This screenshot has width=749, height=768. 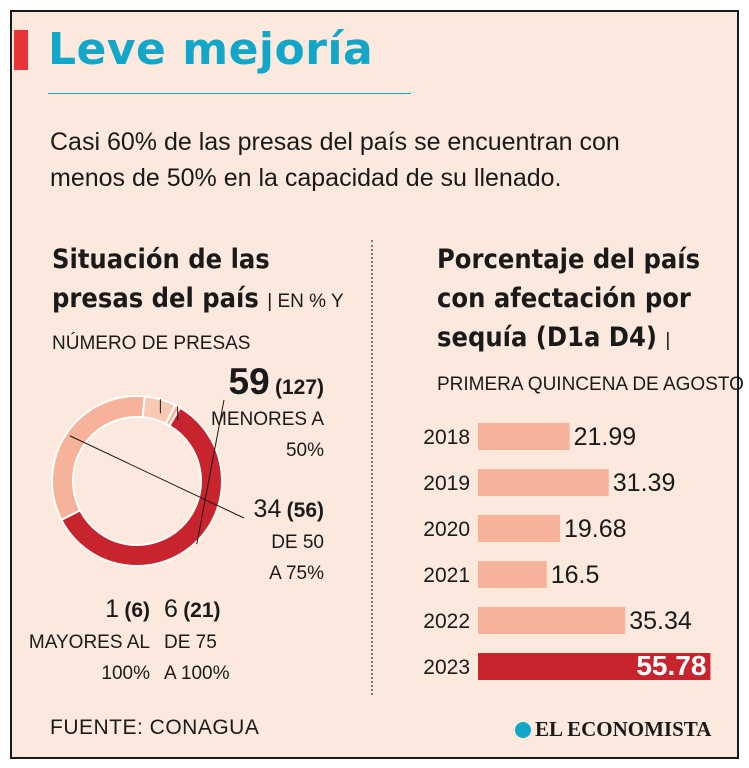 I want to click on bar-title-line2: con afectación por, so click(x=564, y=298).